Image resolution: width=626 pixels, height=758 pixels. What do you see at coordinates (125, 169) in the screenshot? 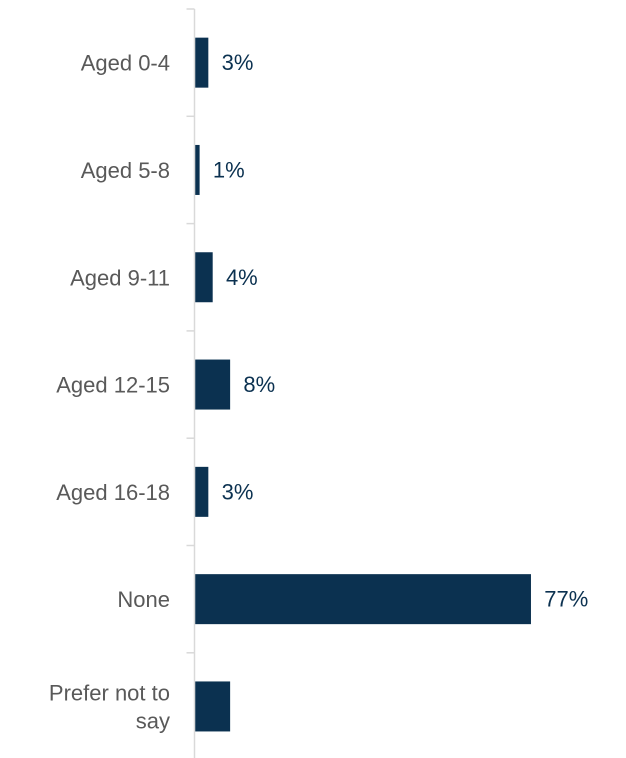
I see `category-label: Aged 5-8` at bounding box center [125, 169].